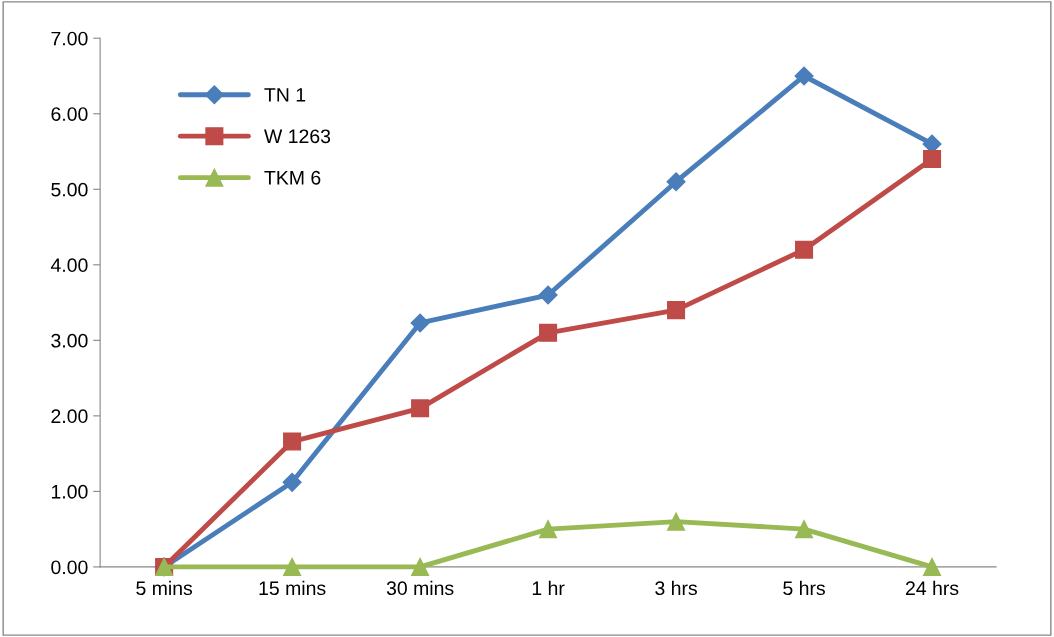 This screenshot has width=1054, height=637. Describe the element at coordinates (548, 587) in the screenshot. I see `x-tick-label: 1 hr` at that location.